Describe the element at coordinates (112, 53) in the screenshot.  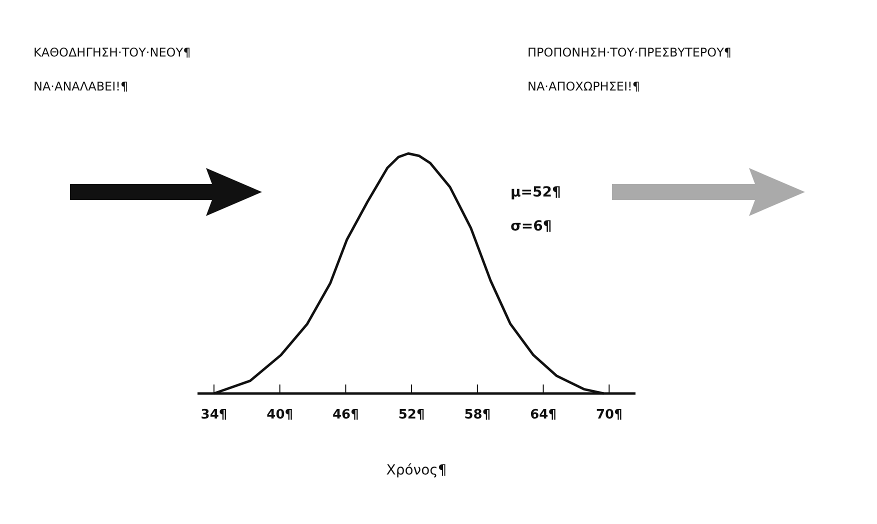
I see `text: ΚΑΘΟΔΗΓΗΣΗ·ΤΟΥ·ΝΕΟΥ¶` at that location.